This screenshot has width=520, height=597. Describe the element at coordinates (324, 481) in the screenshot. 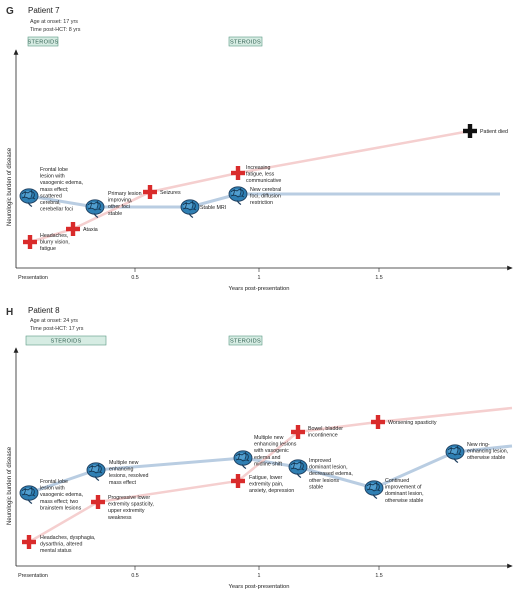

I see `annotation-line: other lesions` at that location.